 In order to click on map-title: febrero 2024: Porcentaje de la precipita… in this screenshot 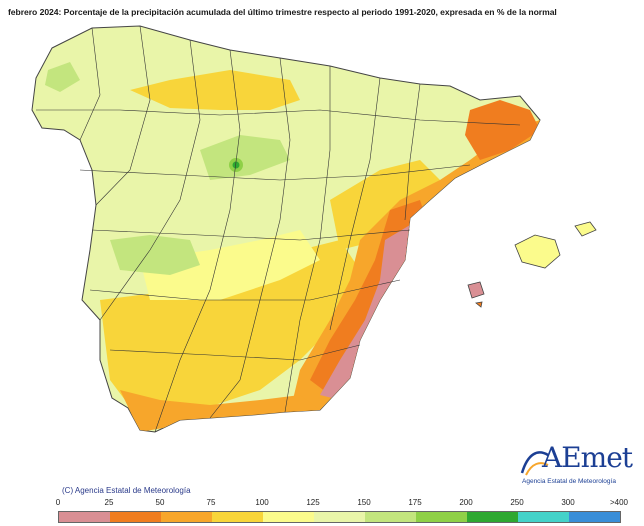, I will do `click(282, 12)`.